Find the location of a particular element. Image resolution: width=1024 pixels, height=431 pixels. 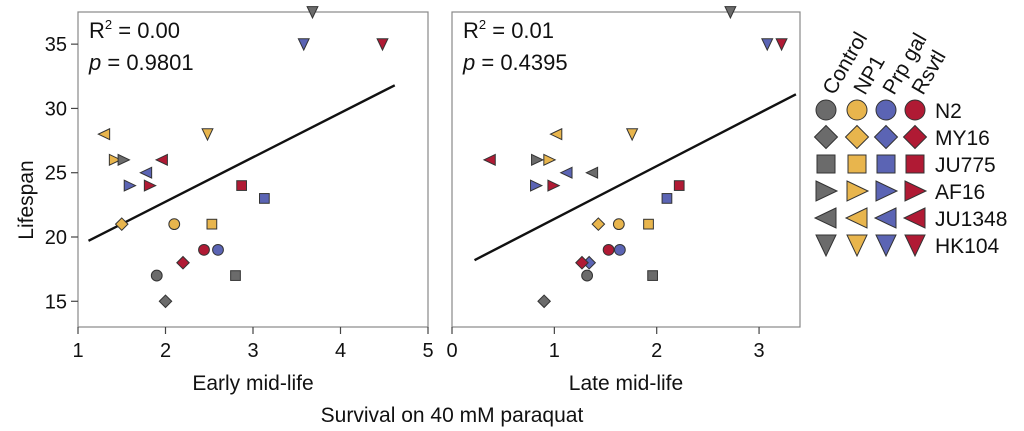

shared-x-axis-label: Survival on 40 mM paraquat is located at coordinates (452, 415).